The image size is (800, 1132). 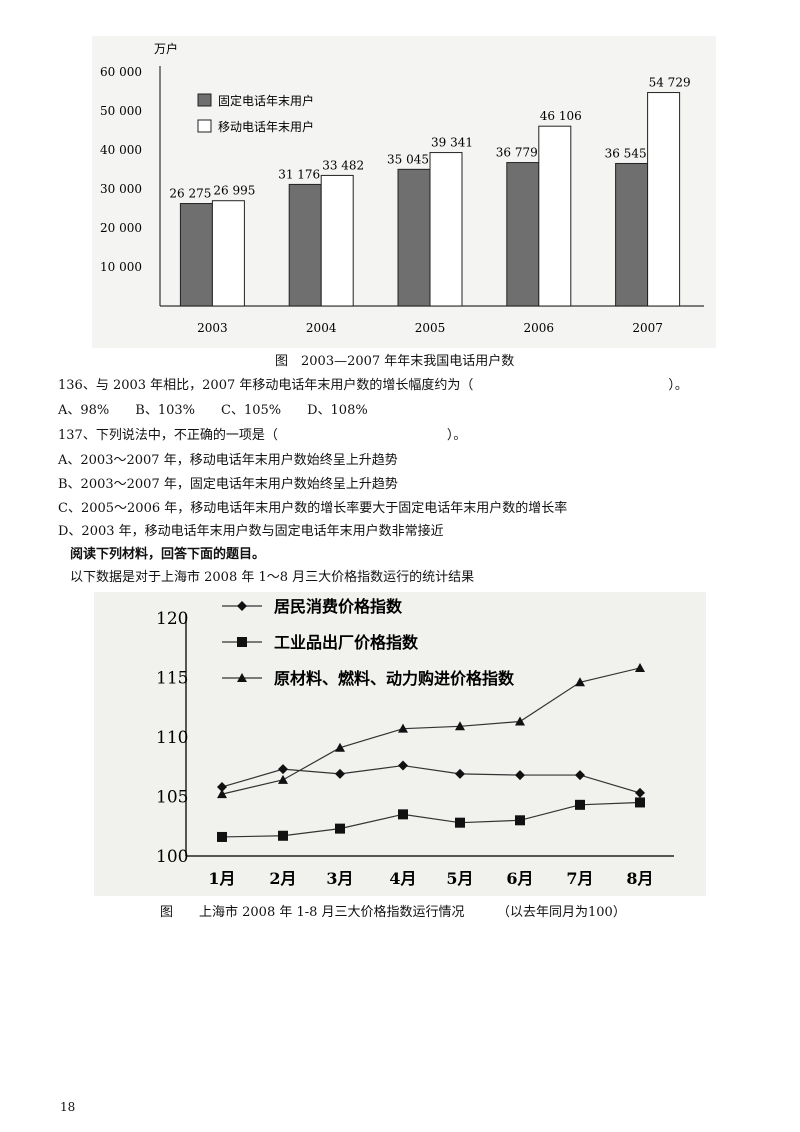 What do you see at coordinates (459, 878) in the screenshot?
I see `x-tick-label: 5月` at bounding box center [459, 878].